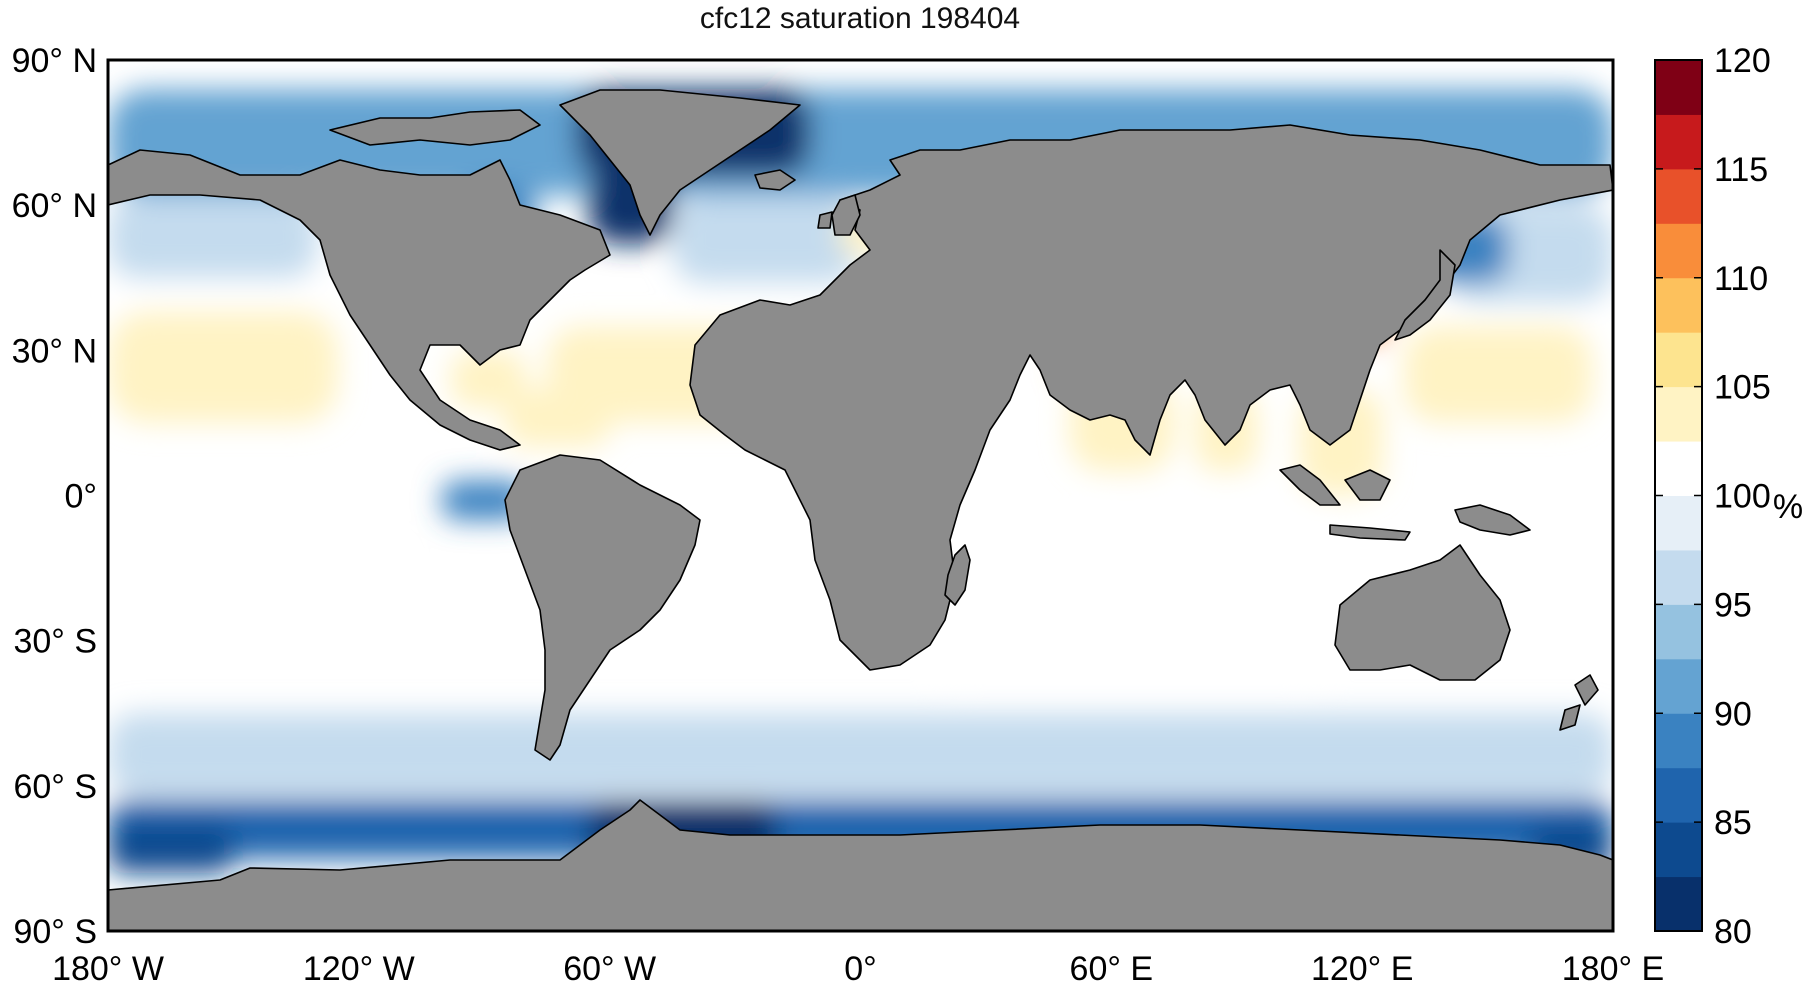 Image resolution: width=1808 pixels, height=984 pixels. Describe the element at coordinates (80, 497) in the screenshot. I see `lat-tick-label: 0°` at that location.